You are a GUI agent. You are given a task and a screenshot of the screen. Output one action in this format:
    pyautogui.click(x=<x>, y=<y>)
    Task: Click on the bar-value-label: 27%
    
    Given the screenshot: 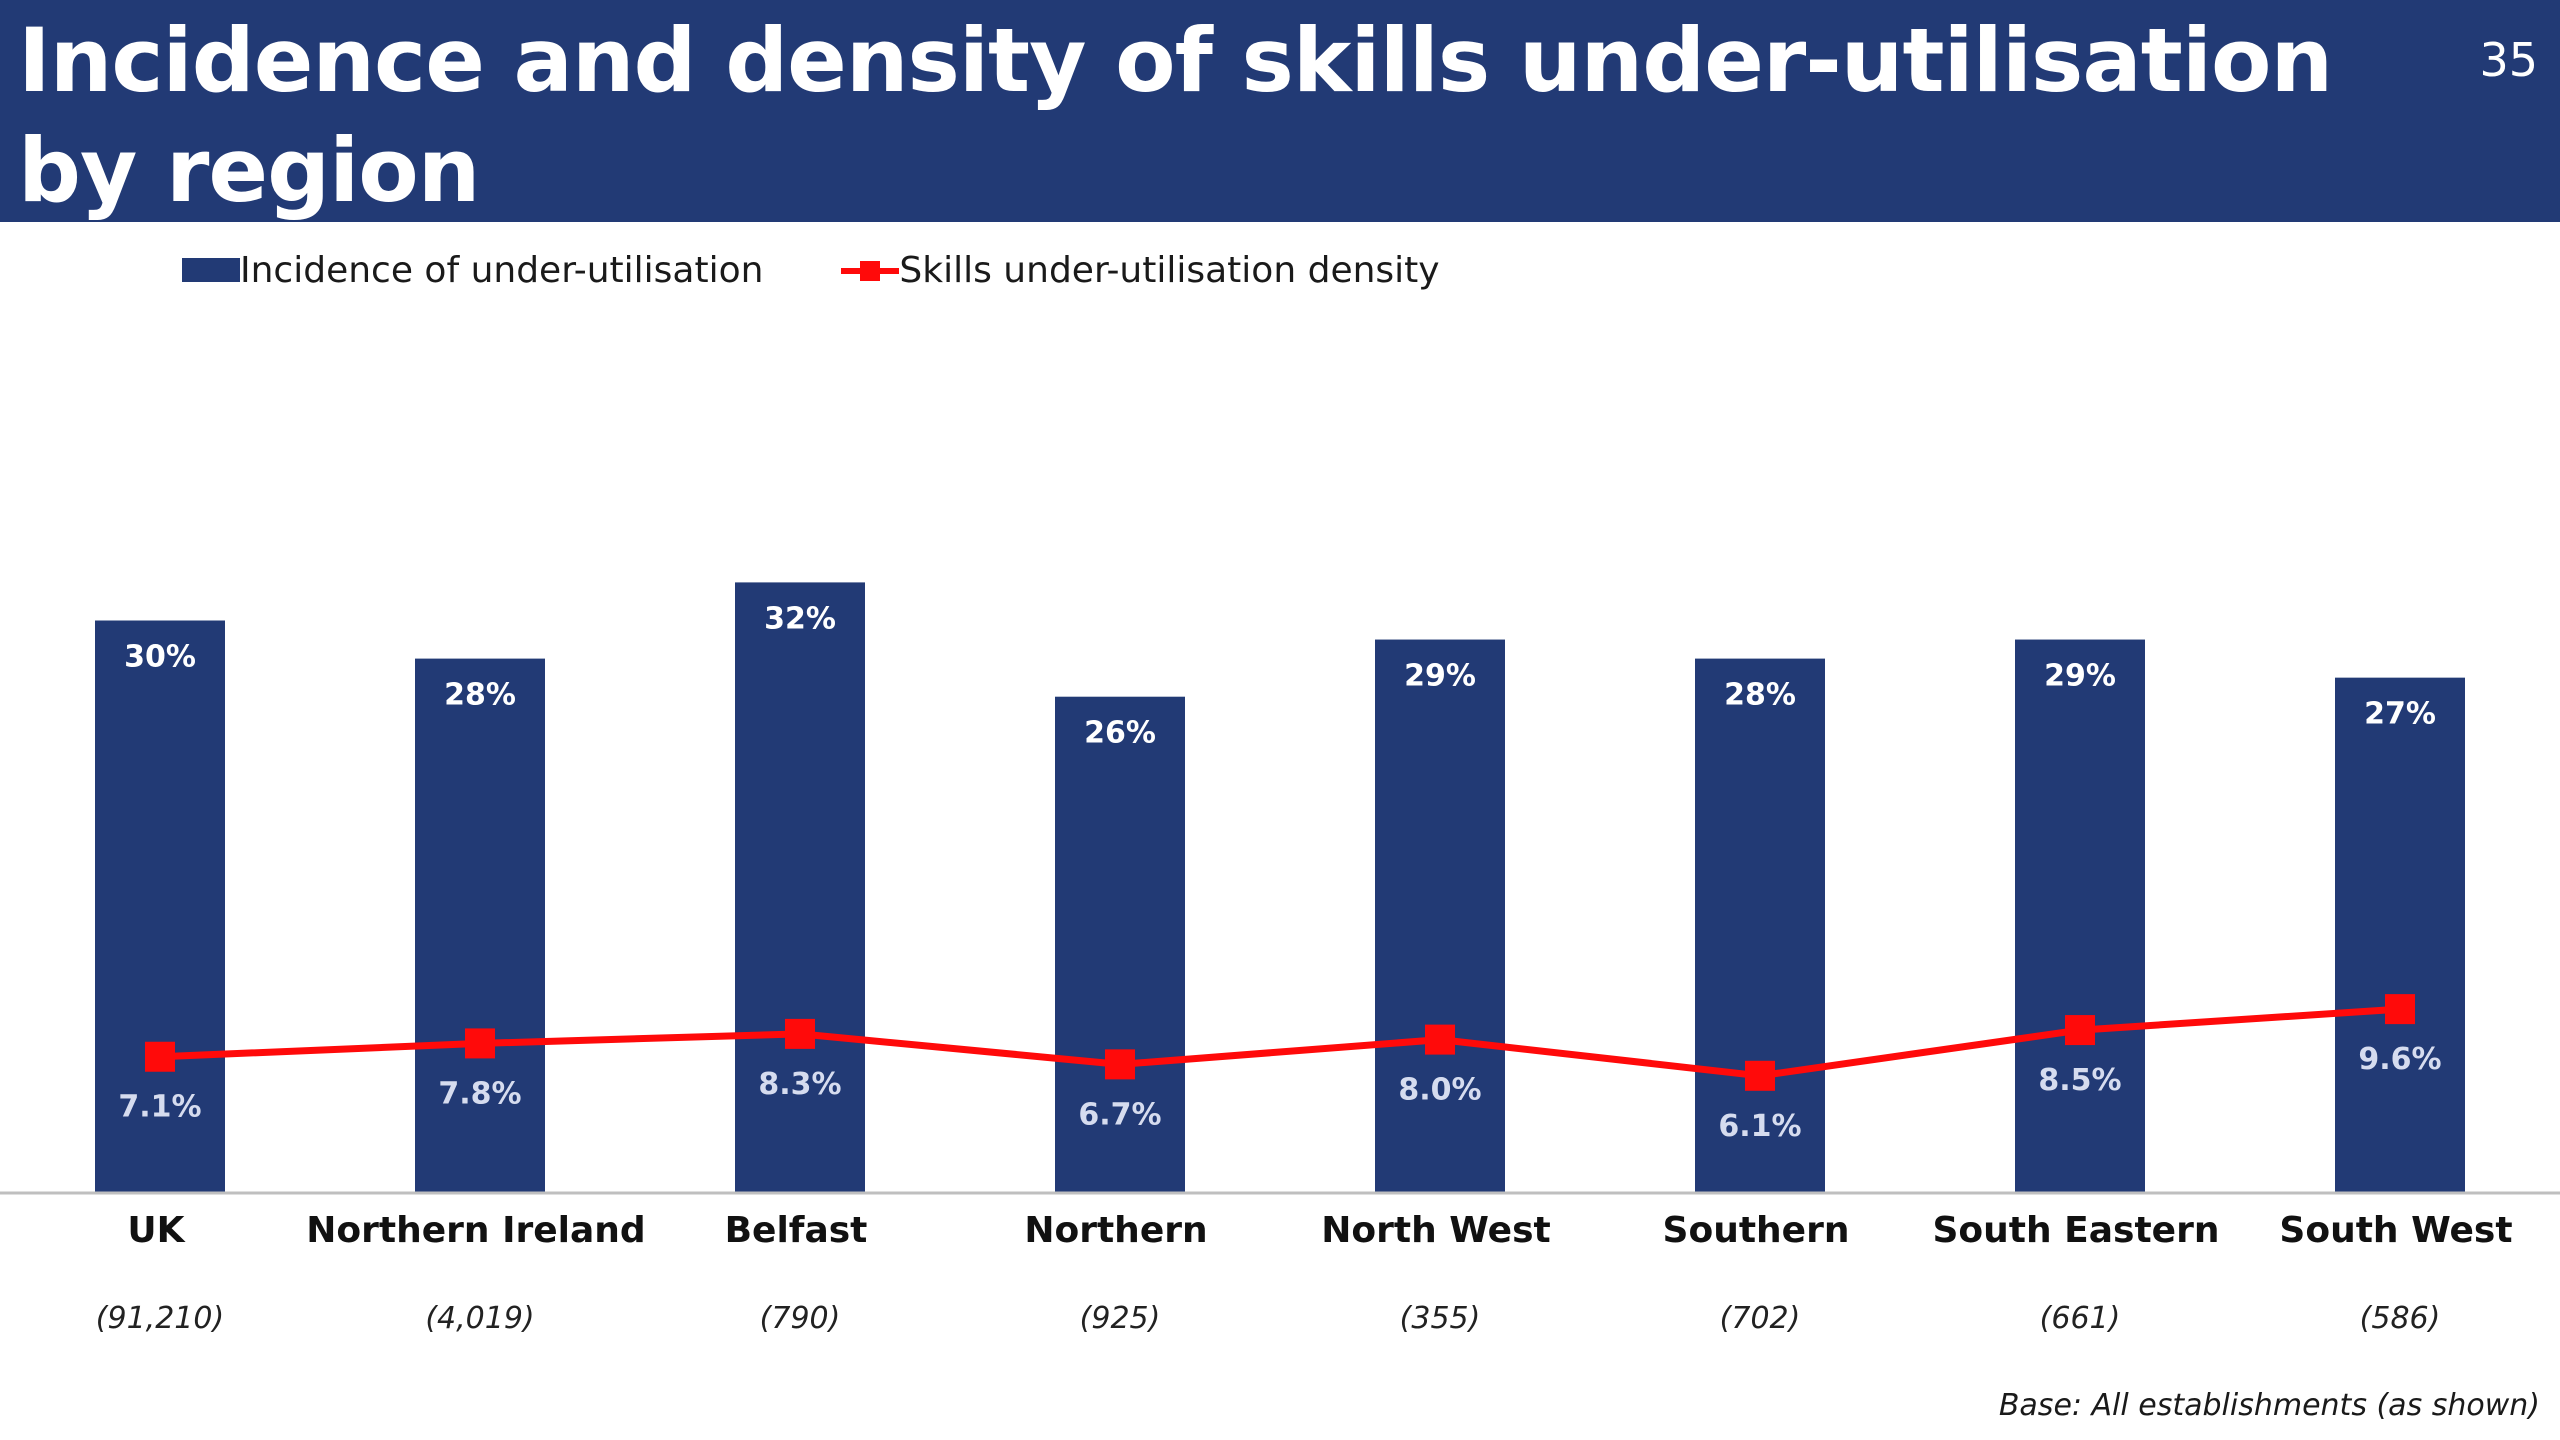 What is the action you would take?
    pyautogui.click(x=2400, y=714)
    